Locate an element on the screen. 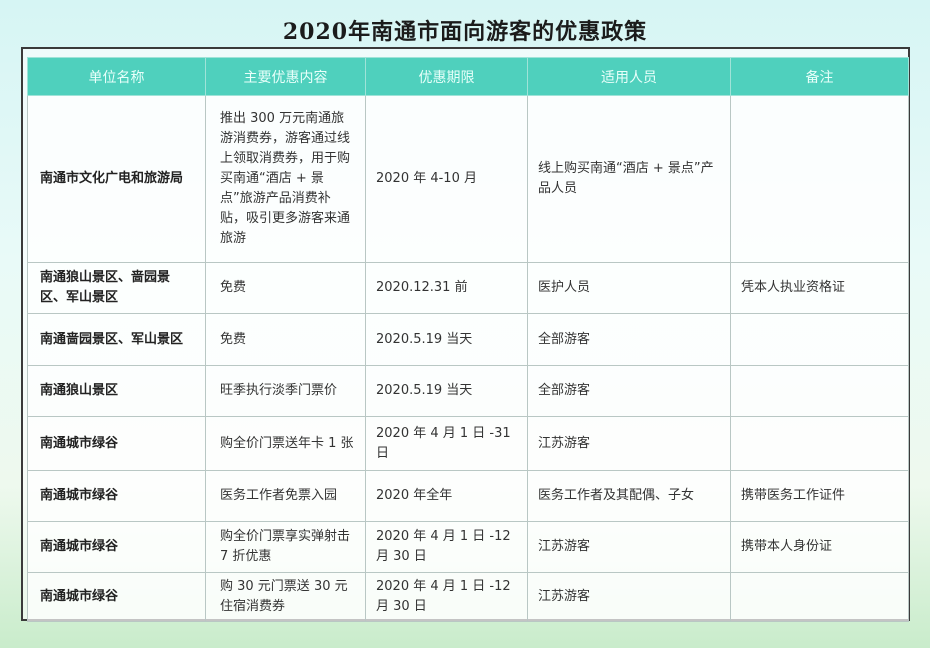  header-remarks: 备注 is located at coordinates (819, 76).